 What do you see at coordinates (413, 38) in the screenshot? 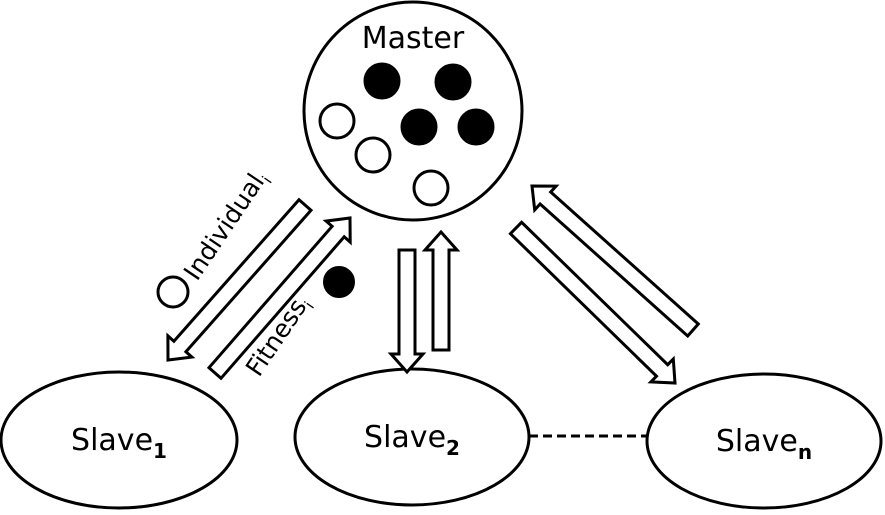
I see `master-label: Master` at bounding box center [413, 38].